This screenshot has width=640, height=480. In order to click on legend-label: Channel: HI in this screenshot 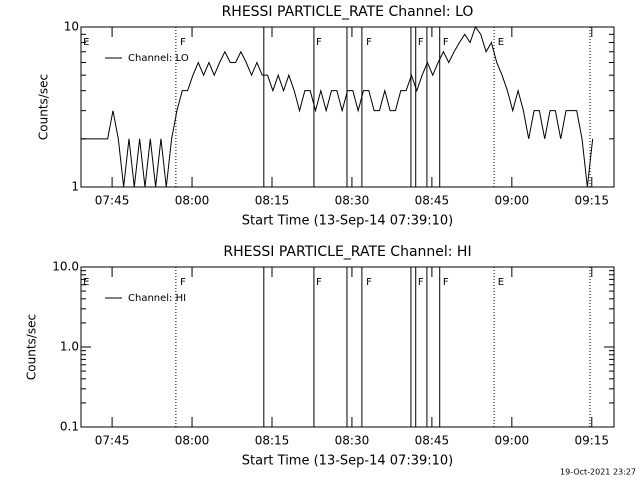, I will do `click(157, 298)`.